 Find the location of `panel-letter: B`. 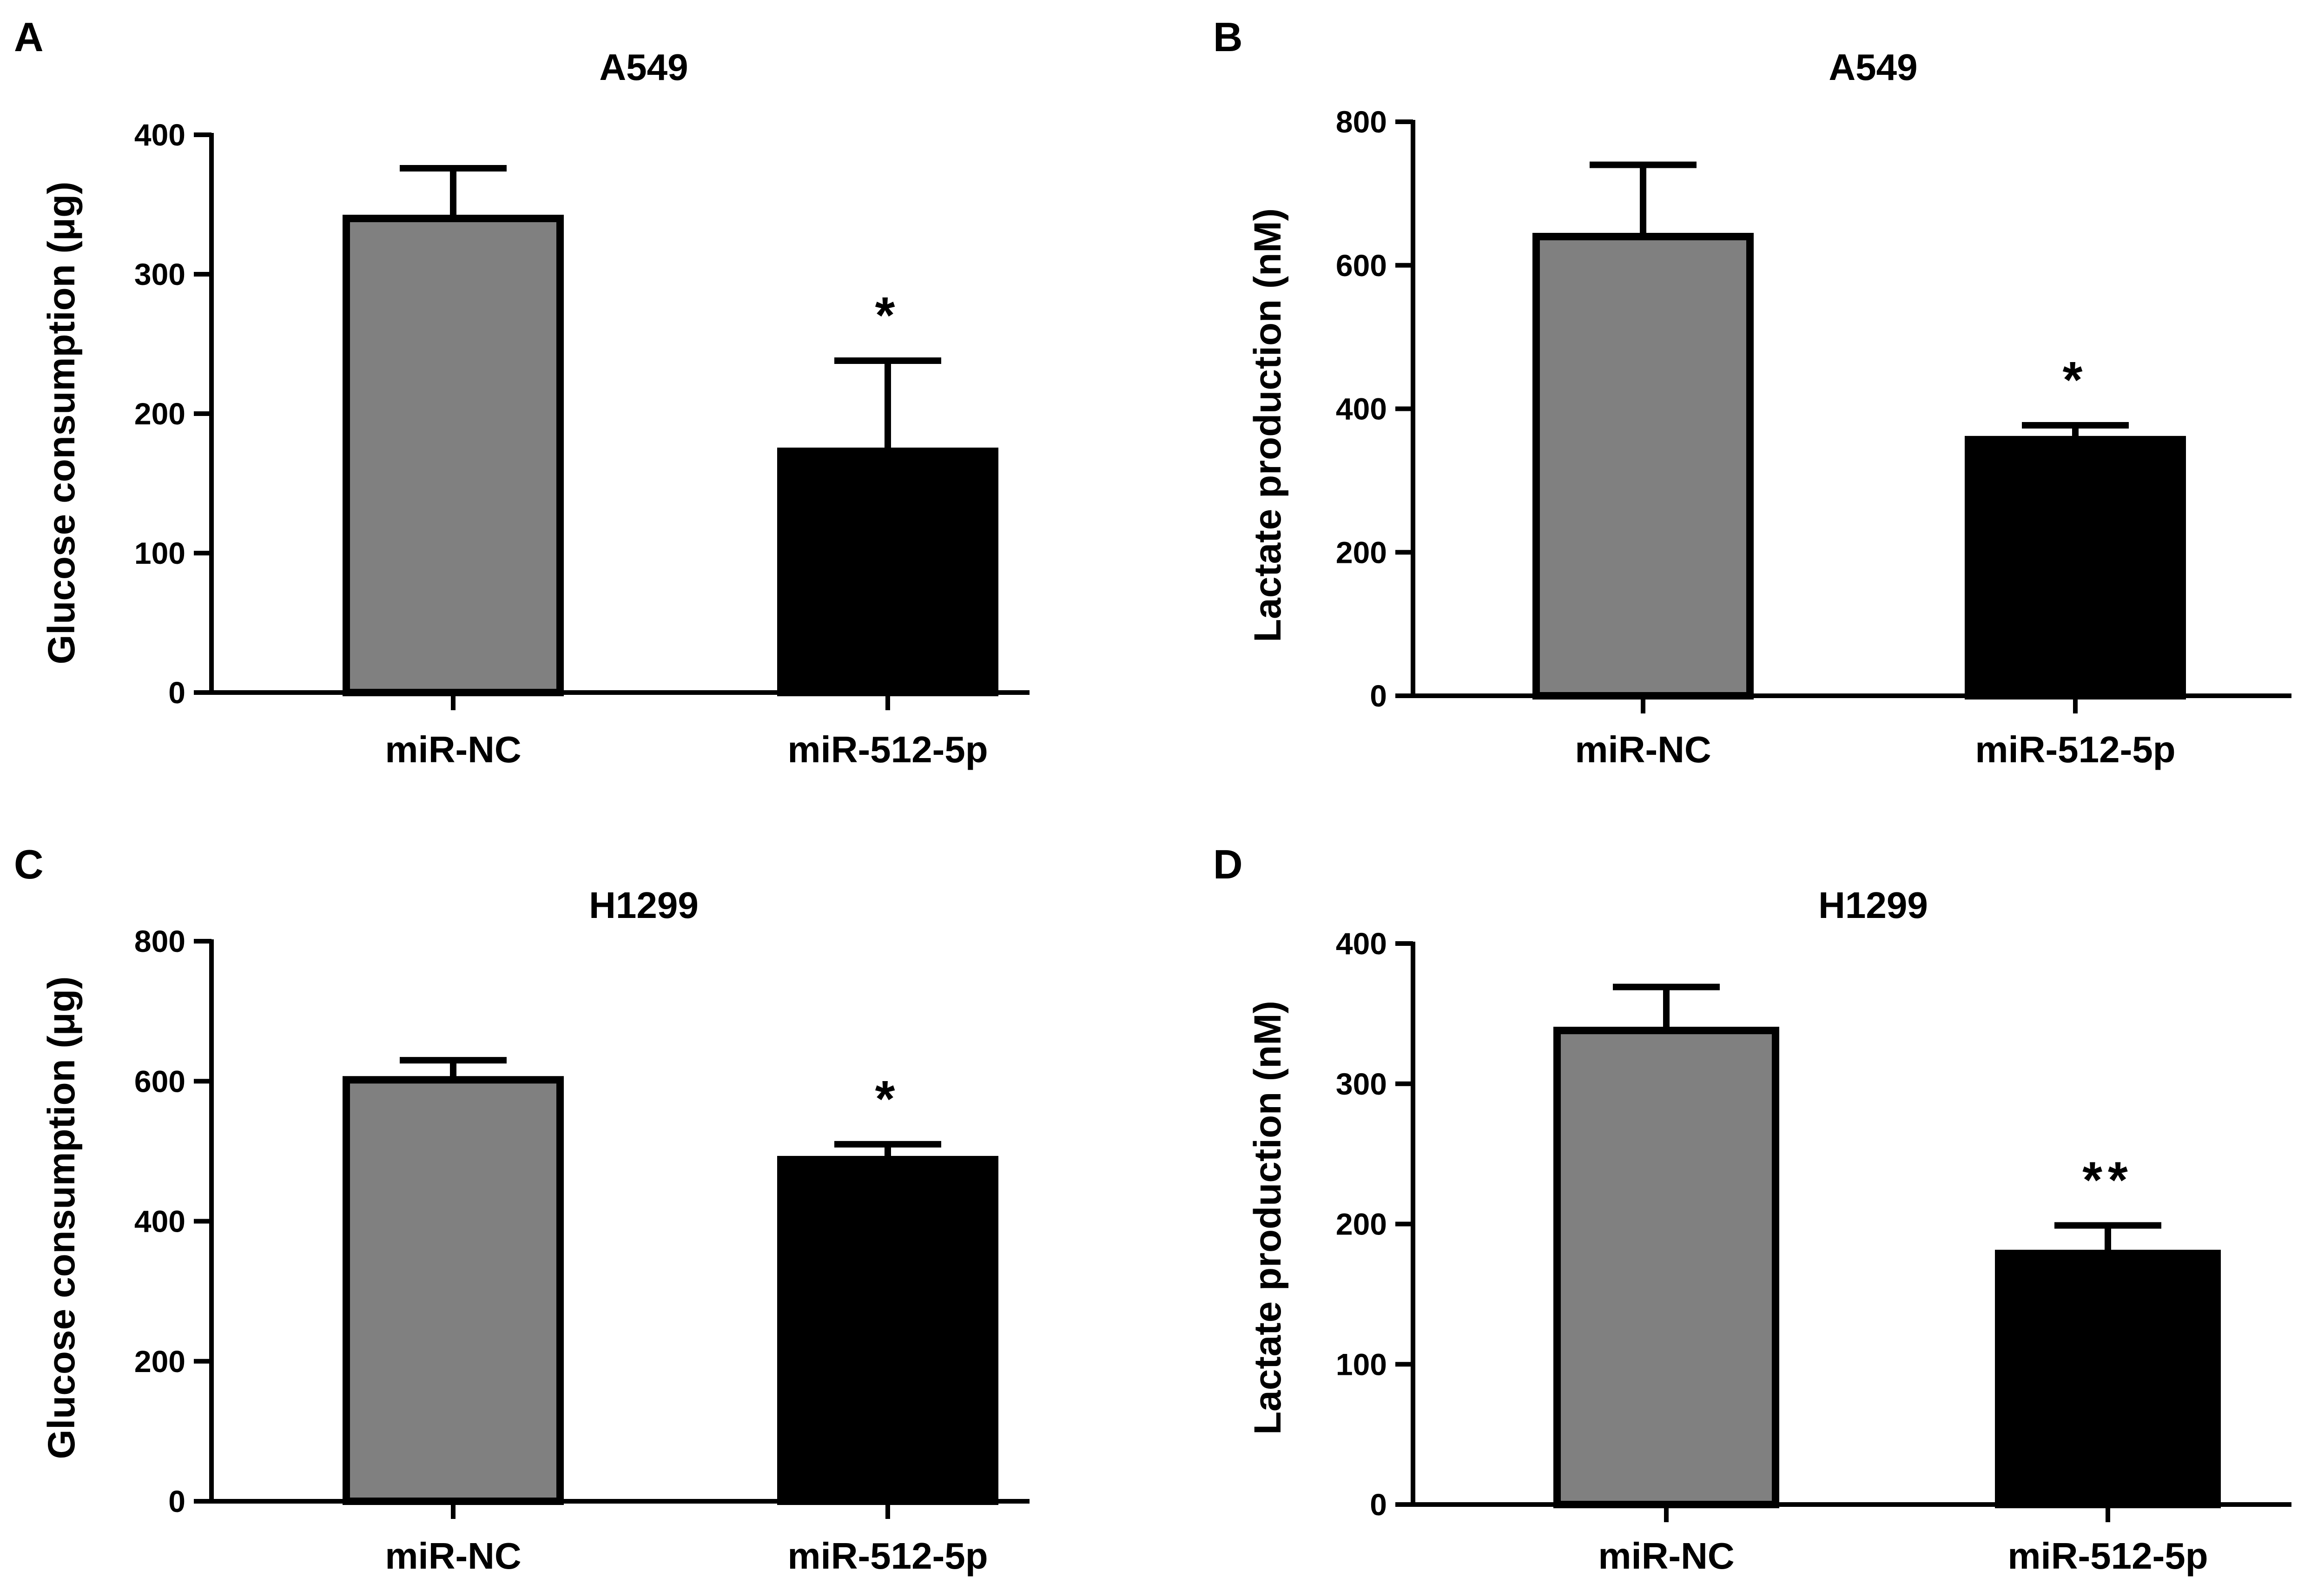

panel-letter: B is located at coordinates (1228, 37).